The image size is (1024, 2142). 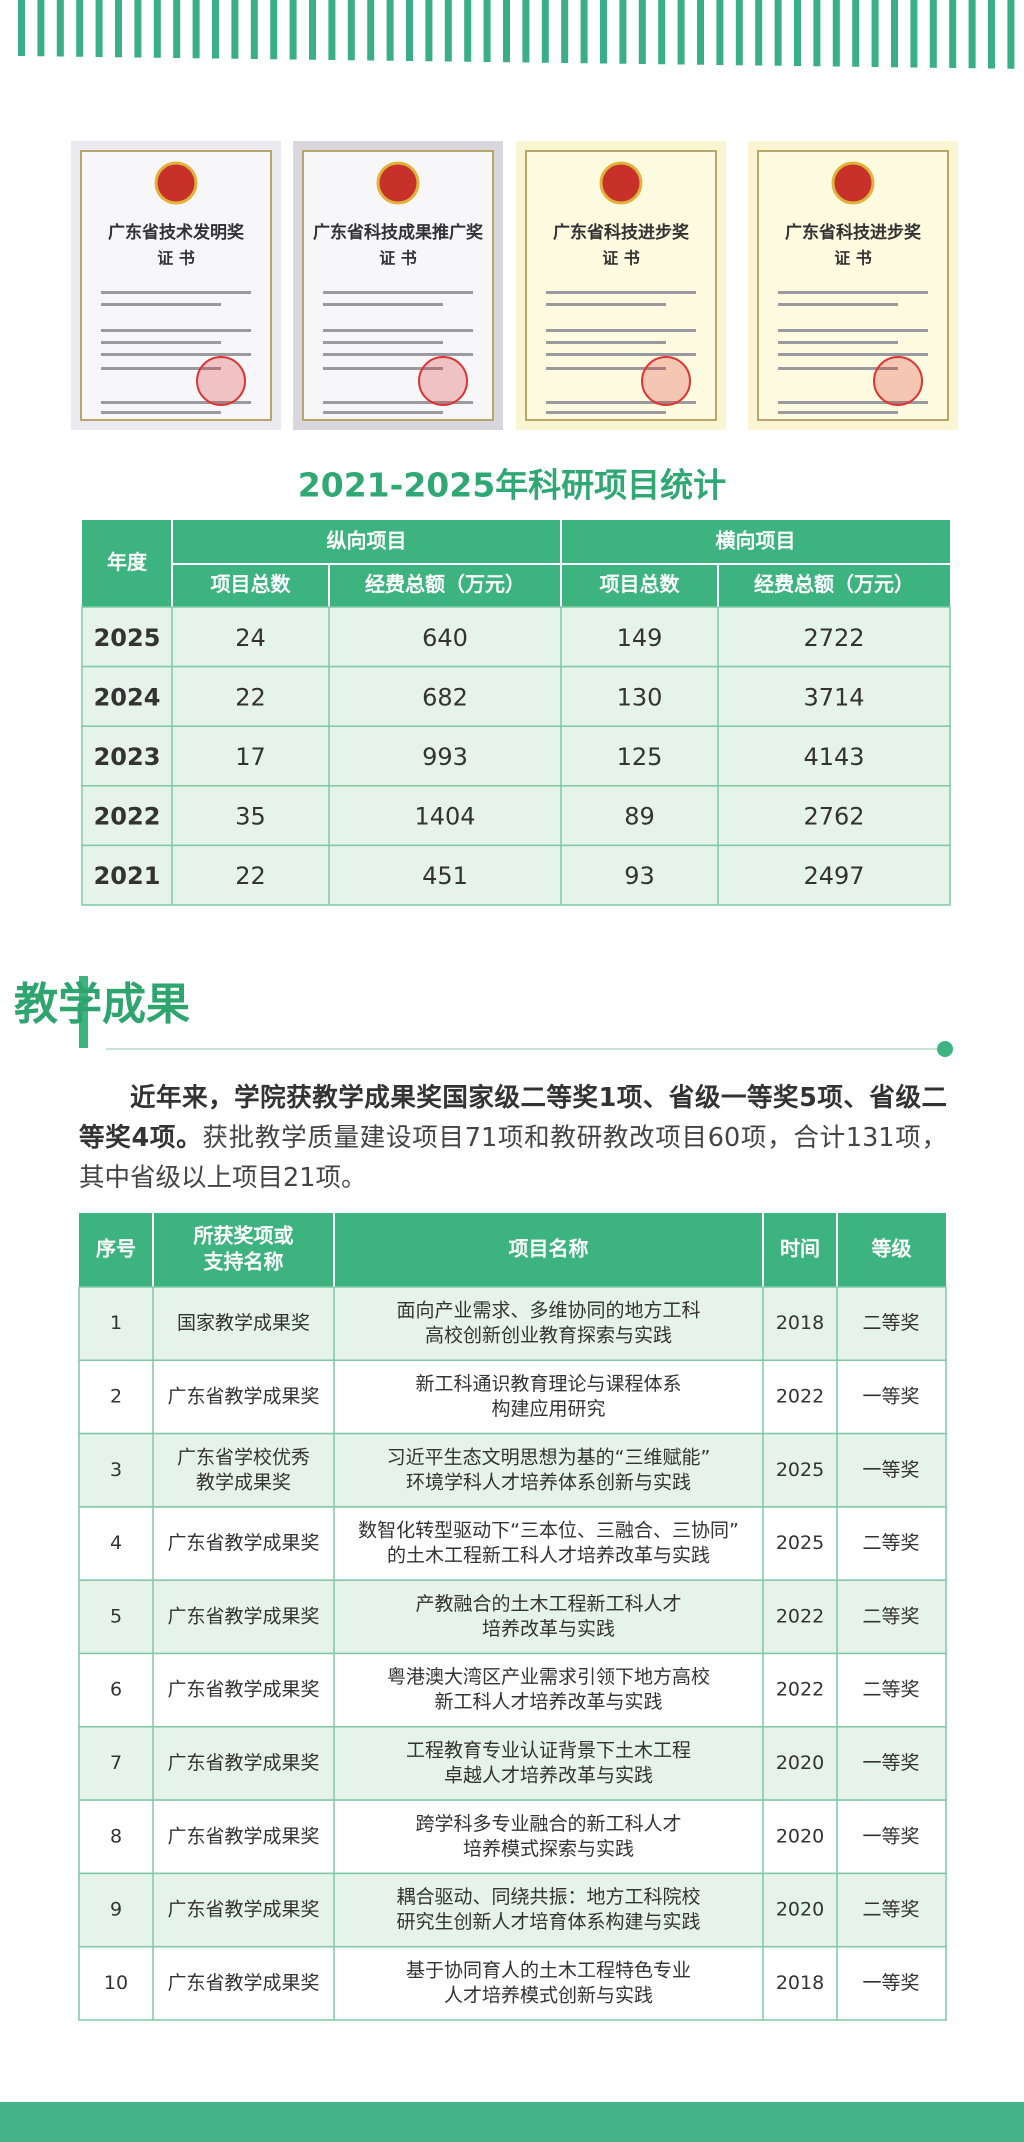 I want to click on award-cell: 广东省教学成果奖, so click(x=243, y=1983).